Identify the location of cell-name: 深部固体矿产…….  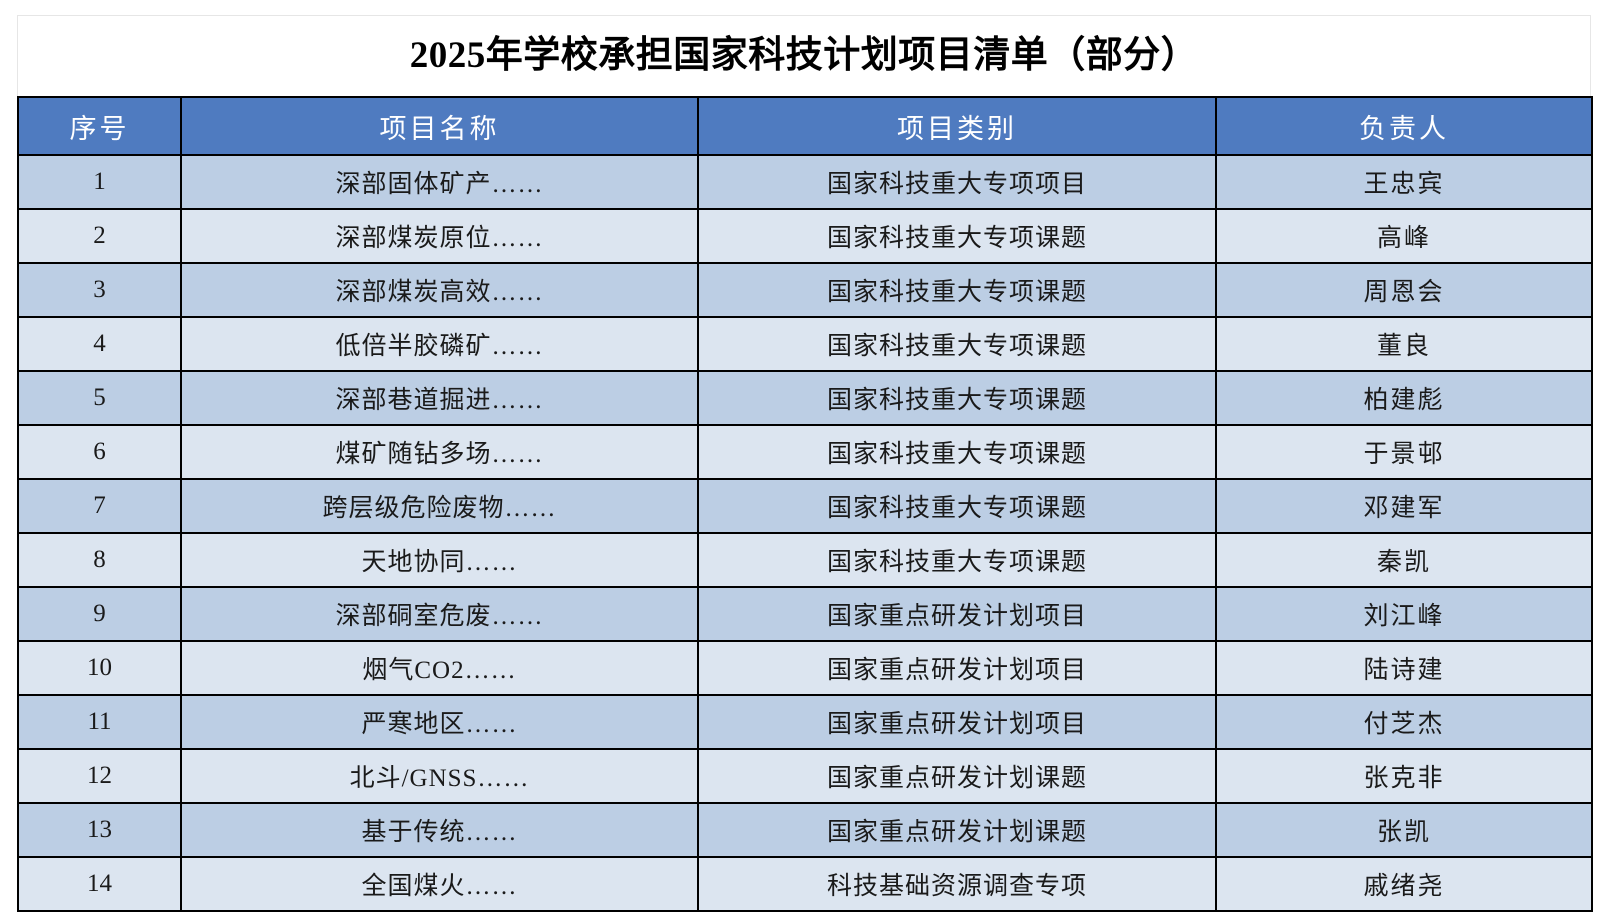
(439, 182).